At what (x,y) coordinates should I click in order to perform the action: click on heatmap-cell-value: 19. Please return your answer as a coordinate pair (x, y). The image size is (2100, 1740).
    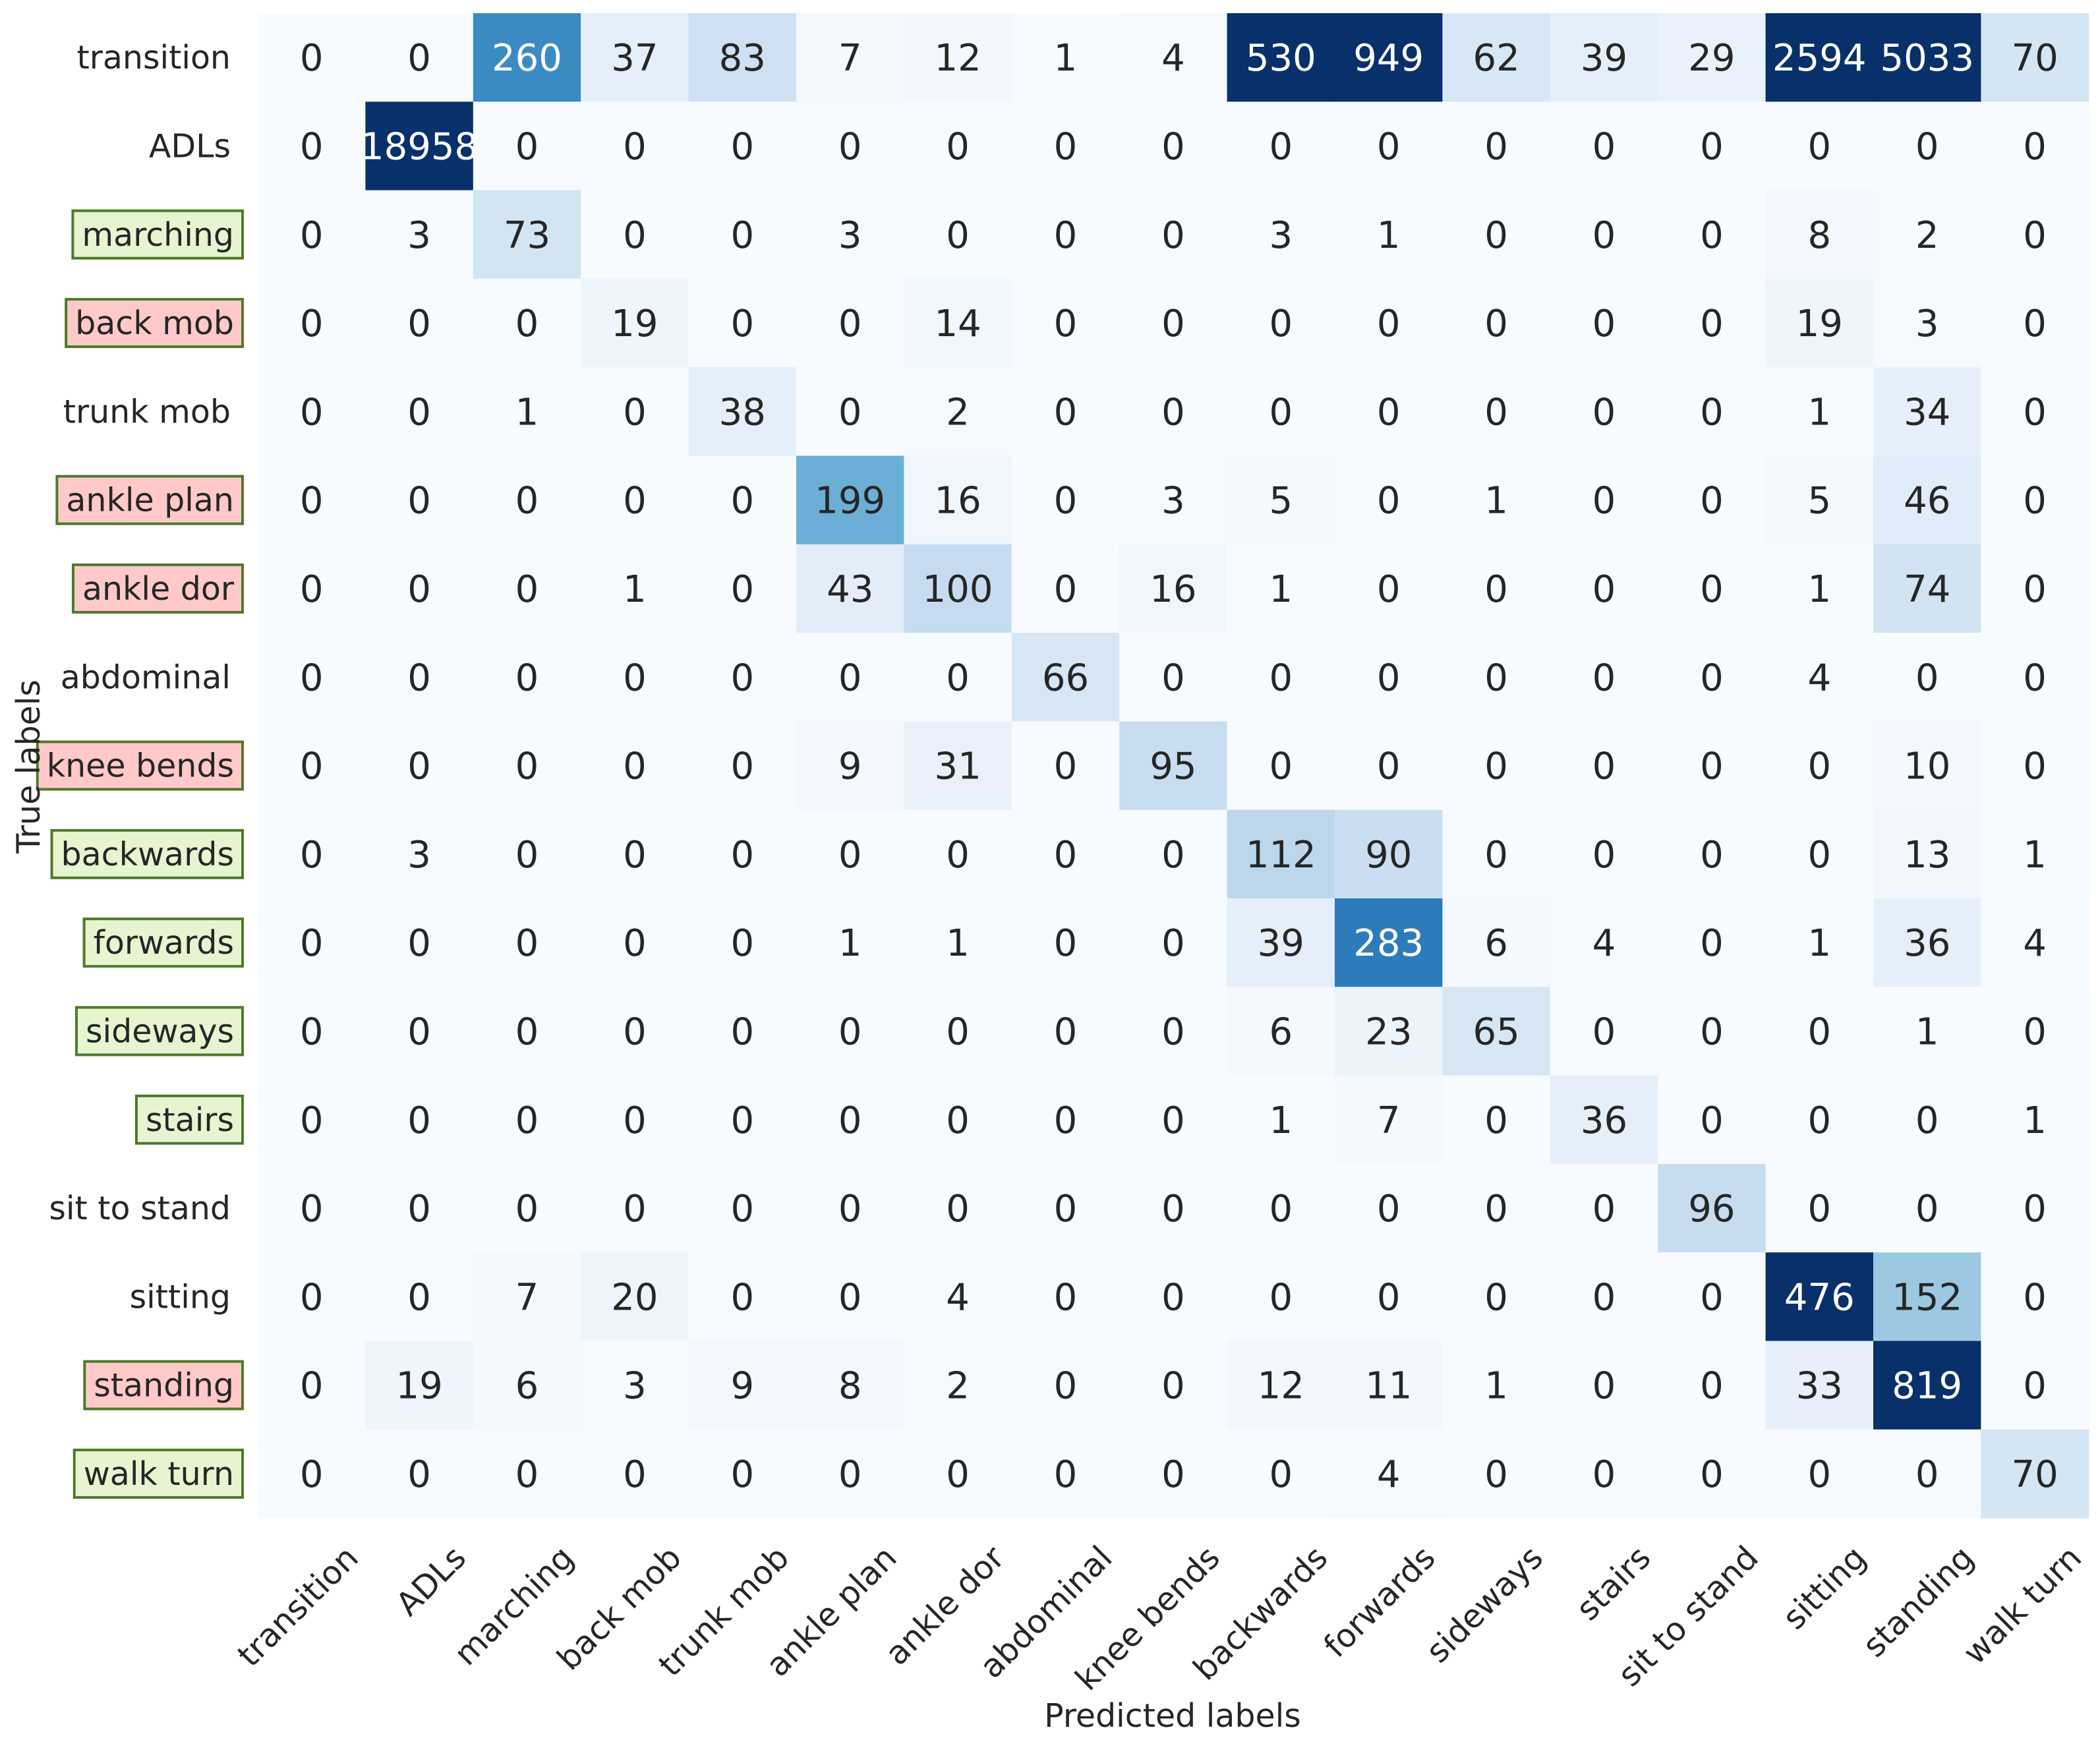
    Looking at the image, I should click on (1819, 324).